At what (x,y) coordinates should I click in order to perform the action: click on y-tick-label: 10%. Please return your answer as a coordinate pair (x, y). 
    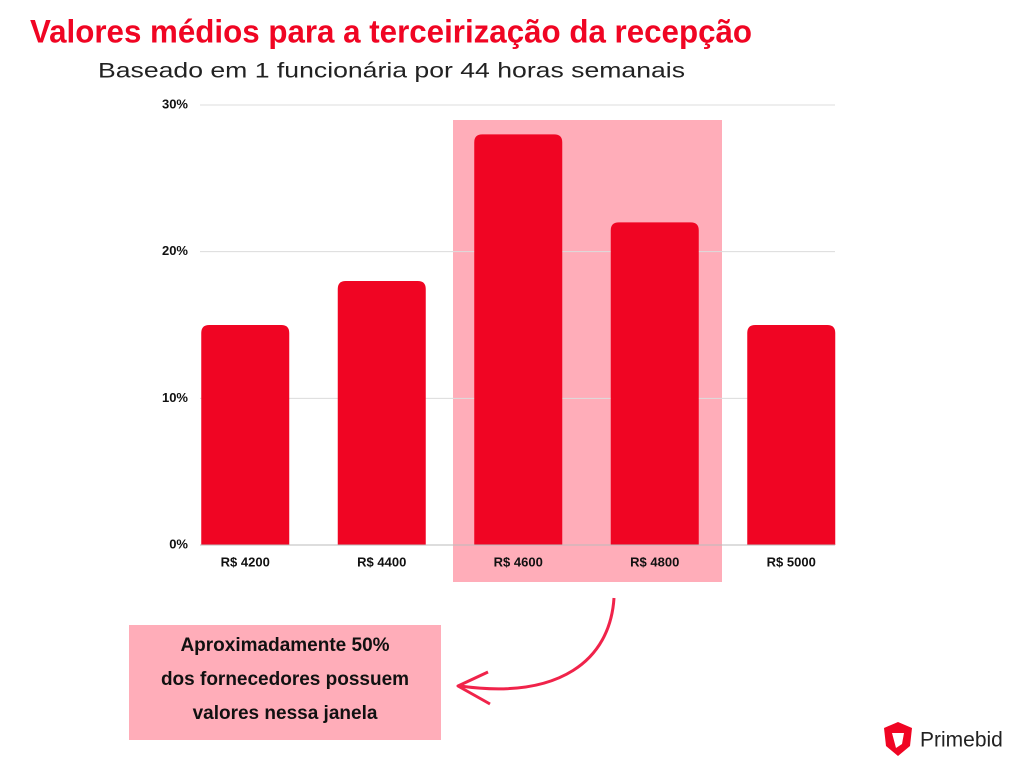
    Looking at the image, I should click on (175, 397).